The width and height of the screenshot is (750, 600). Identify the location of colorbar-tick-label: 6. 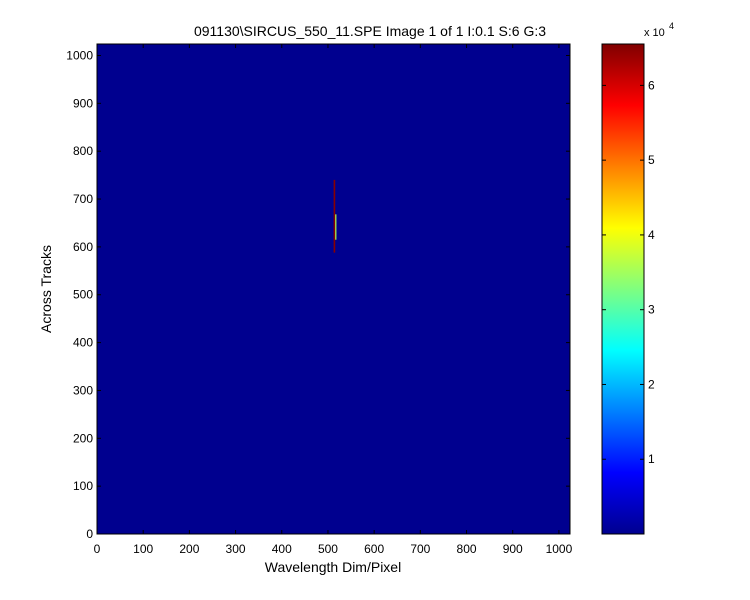
(651, 85).